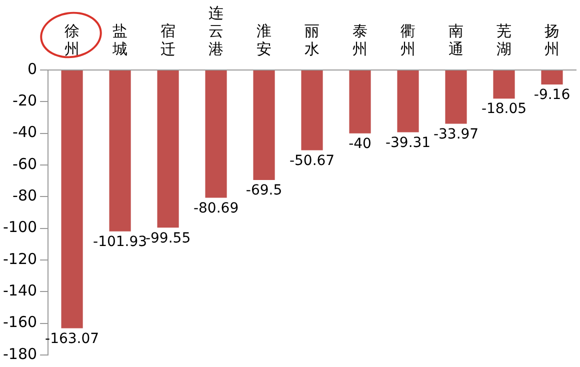 This screenshot has width=580, height=367. I want to click on x-tick-label: 丽水, so click(312, 40).